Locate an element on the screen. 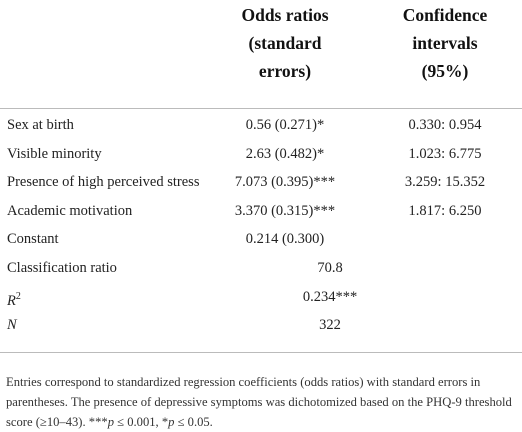 This screenshot has height=432, width=522. column-header: intervals is located at coordinates (445, 43).